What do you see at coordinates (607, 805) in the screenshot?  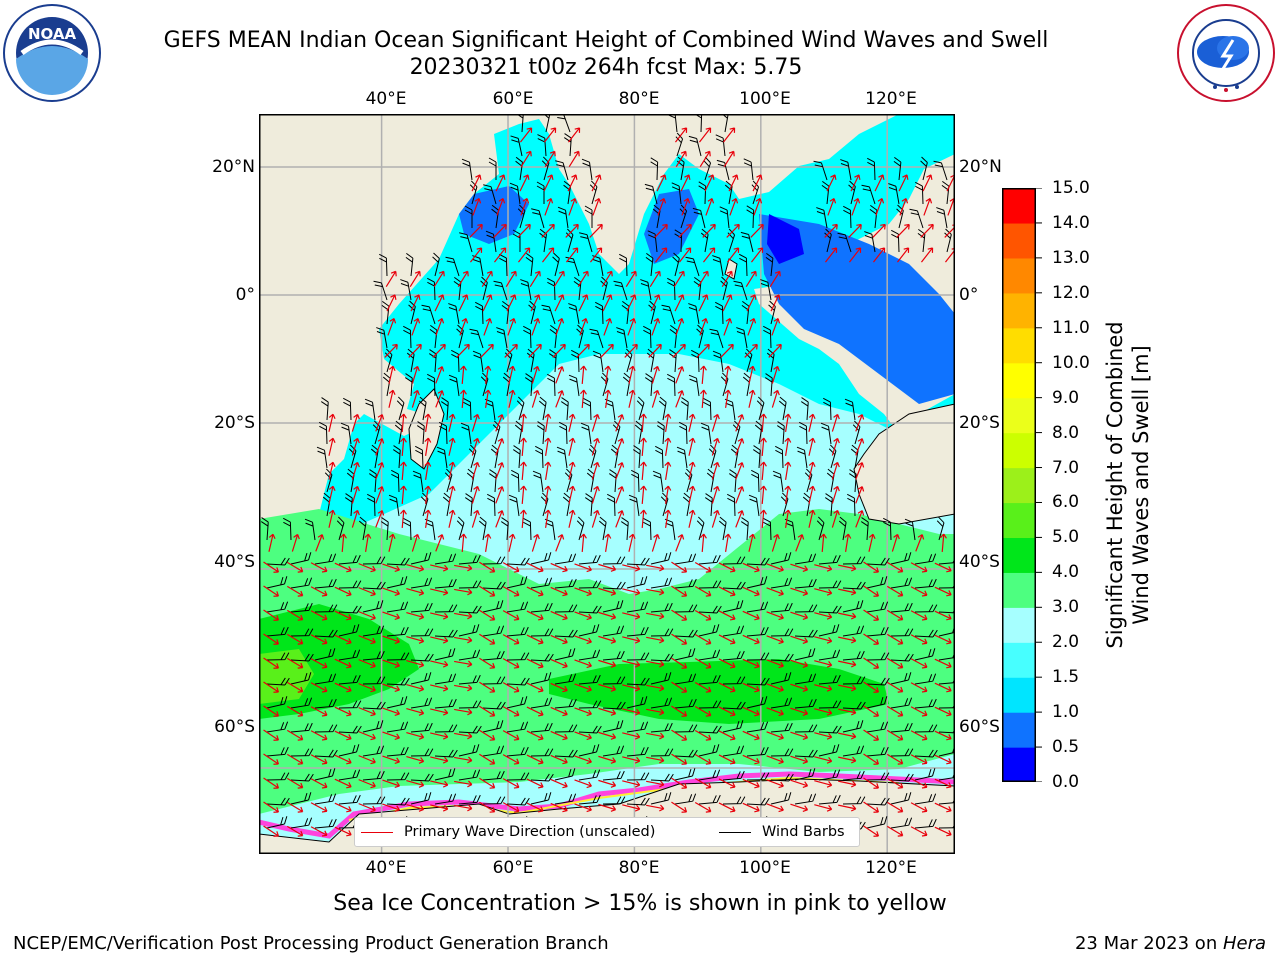 I see `sea-ice` at bounding box center [607, 805].